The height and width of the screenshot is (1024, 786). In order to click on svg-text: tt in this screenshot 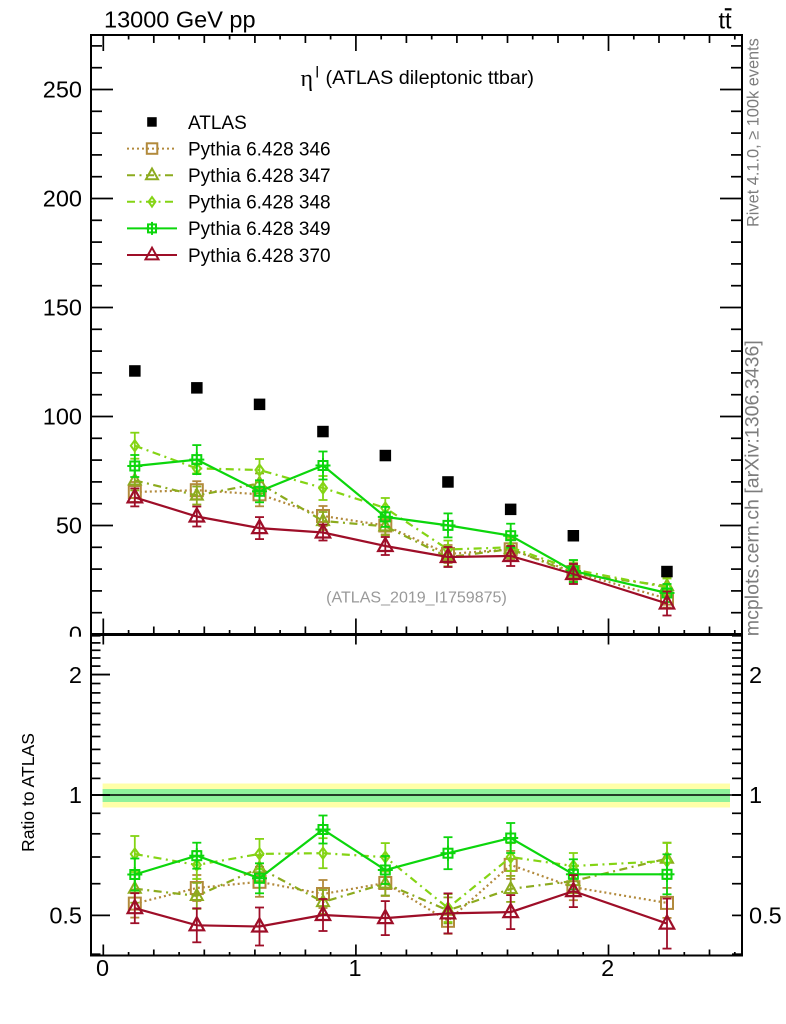, I will do `click(726, 21)`.